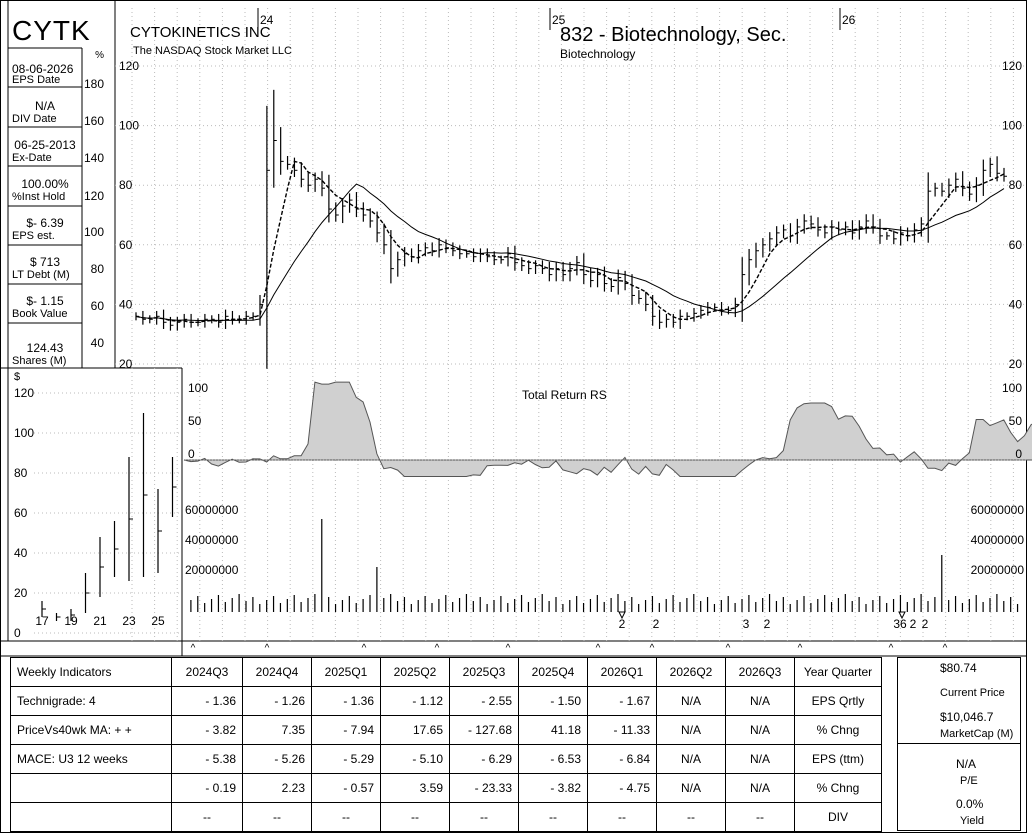  Describe the element at coordinates (98, 306) in the screenshot. I see `pct-tick: 60` at that location.